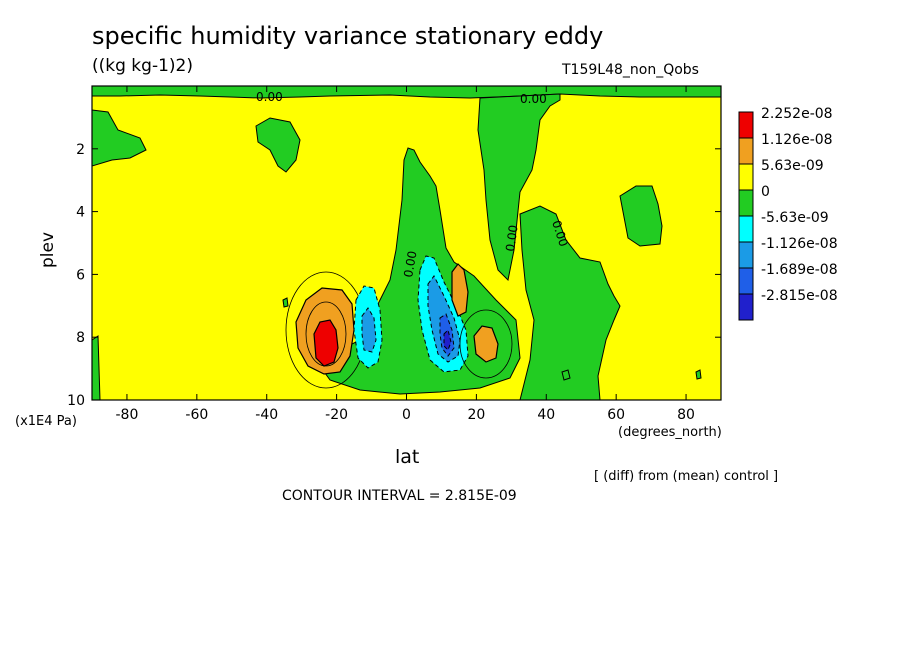  What do you see at coordinates (698, 374) in the screenshot?
I see `small-green-right` at bounding box center [698, 374].